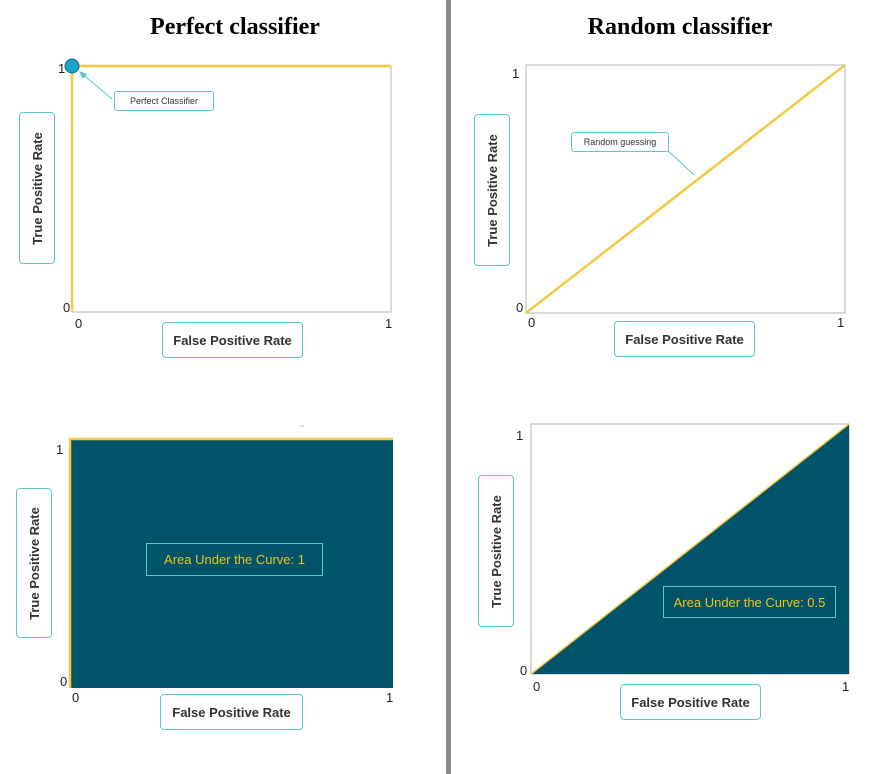  I want to click on annotation-arrowhead, so click(83, 75).